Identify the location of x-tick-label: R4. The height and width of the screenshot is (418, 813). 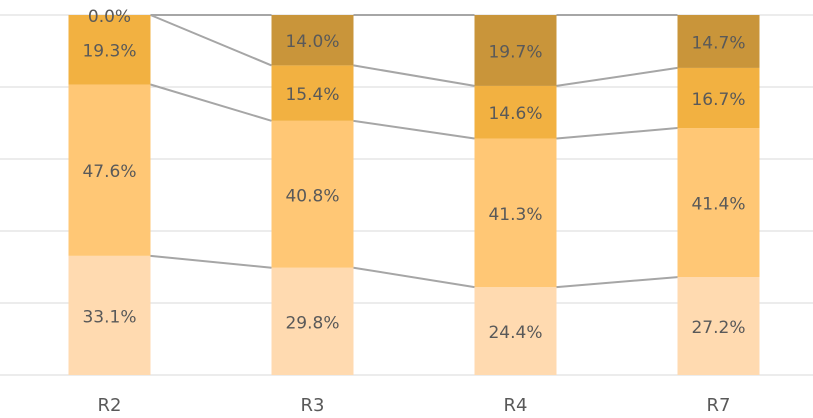
(516, 405).